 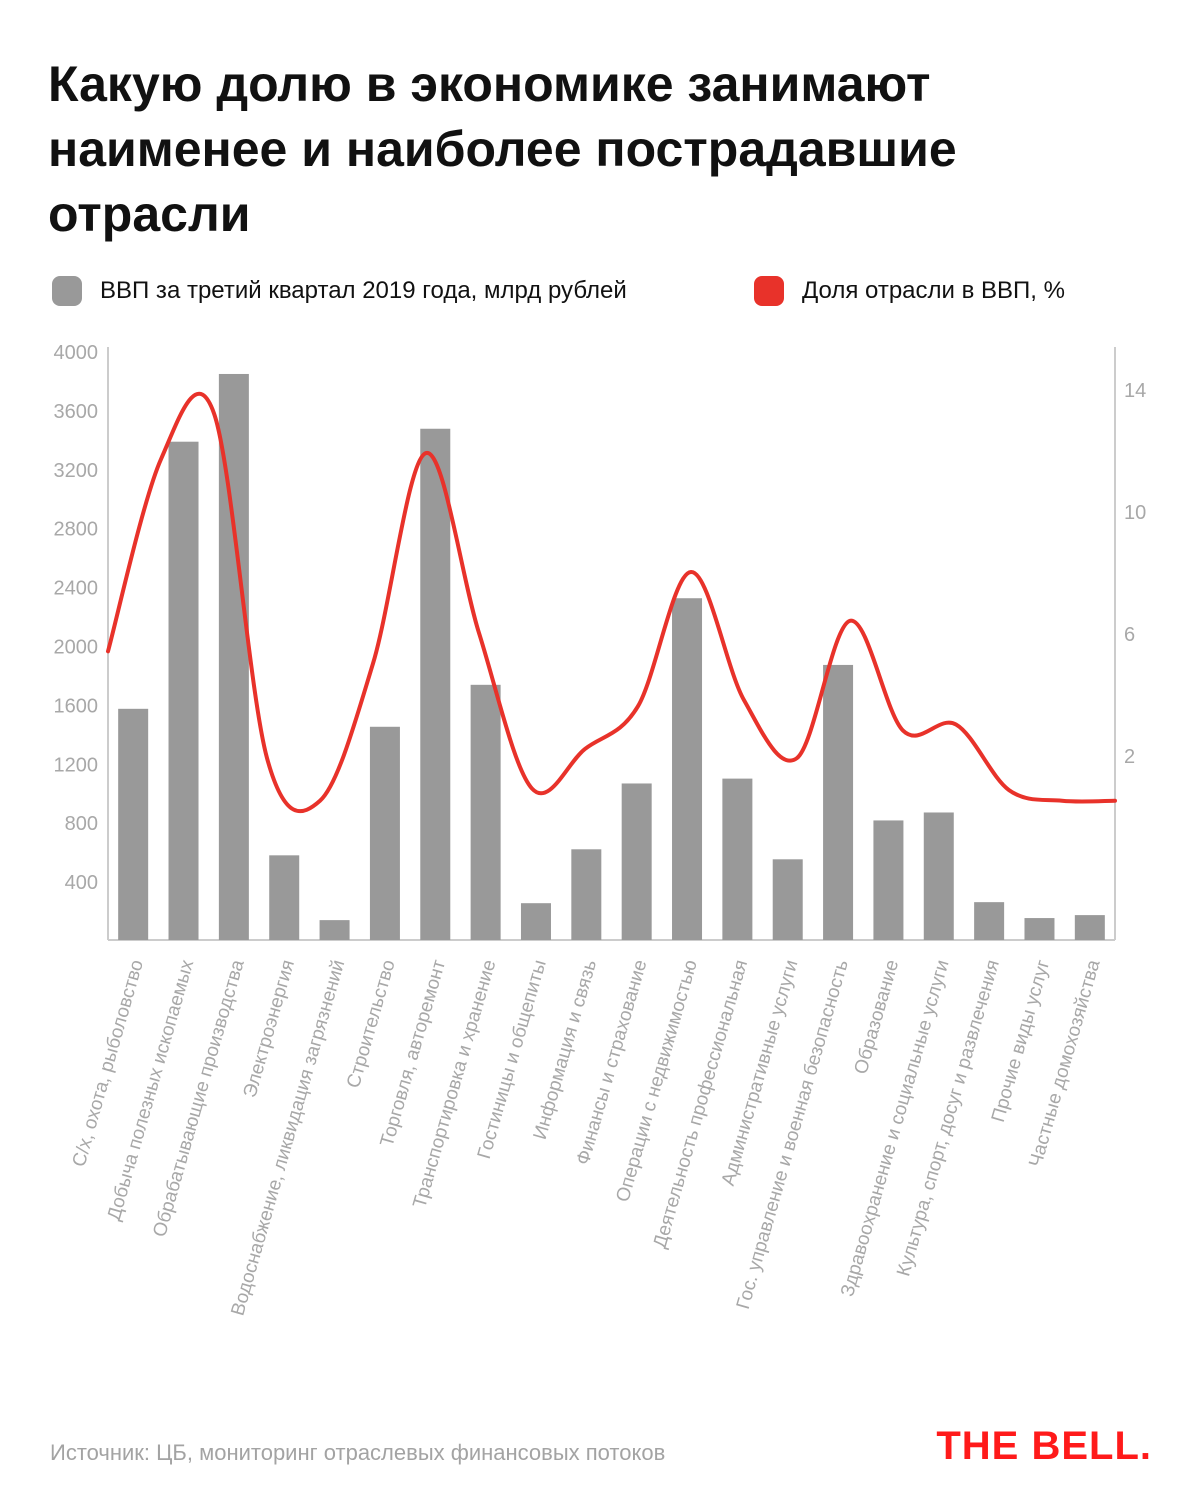 I want to click on category-label: Электроэнергия, so click(x=269, y=1029).